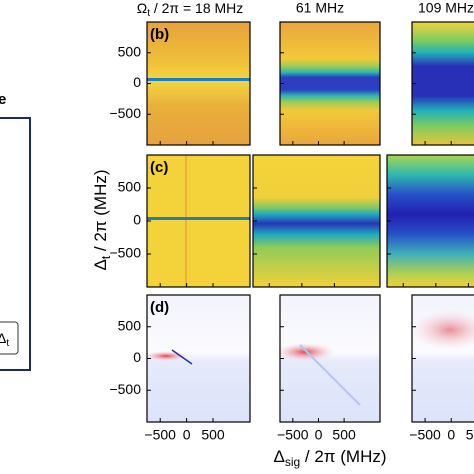  What do you see at coordinates (159, 167) in the screenshot?
I see `panel-label: (c)` at bounding box center [159, 167].